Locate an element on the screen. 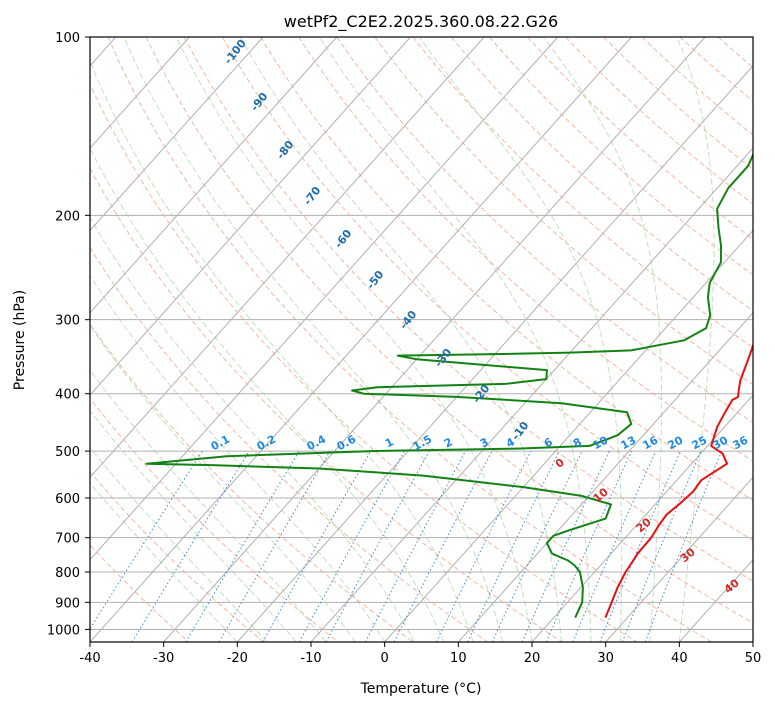 This screenshot has height=712, width=775. x-tick-label: -10 is located at coordinates (310, 658).